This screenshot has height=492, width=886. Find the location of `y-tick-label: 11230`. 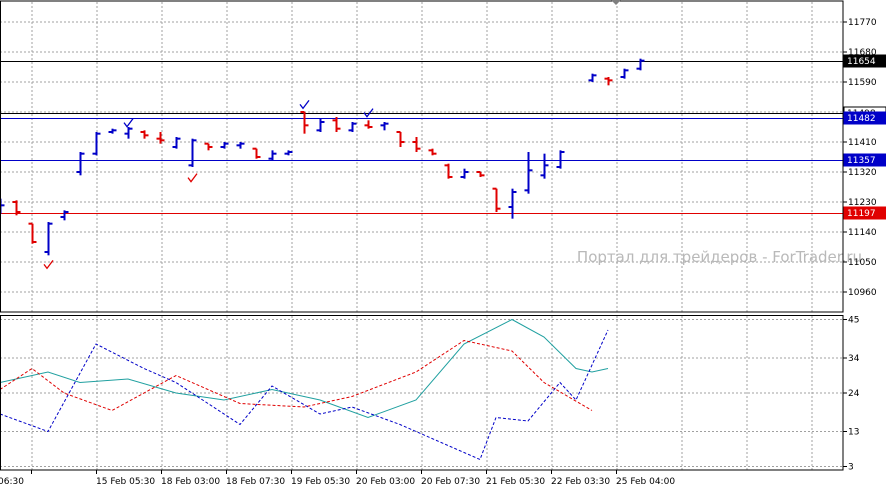

y-tick-label: 11230 is located at coordinates (862, 203).